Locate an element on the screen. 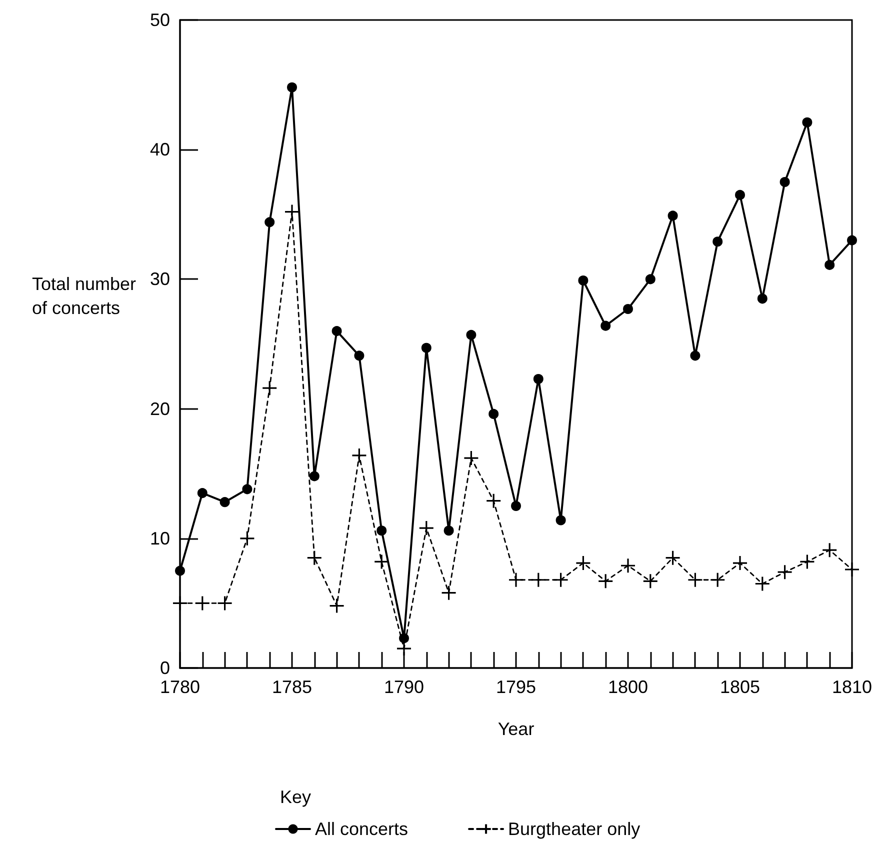 Image resolution: width=882 pixels, height=851 pixels. x-tick-label: 1805 is located at coordinates (740, 687).